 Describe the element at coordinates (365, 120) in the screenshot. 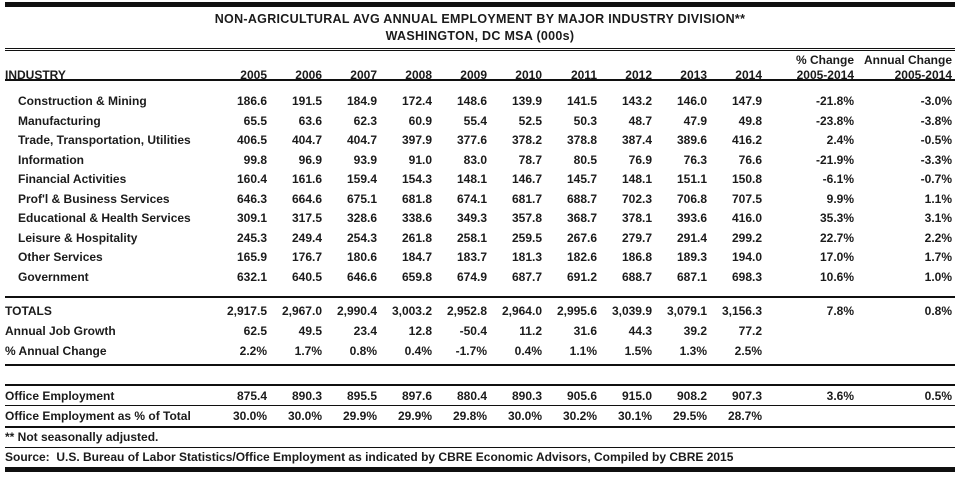

I see `value-cell: 62.3` at that location.